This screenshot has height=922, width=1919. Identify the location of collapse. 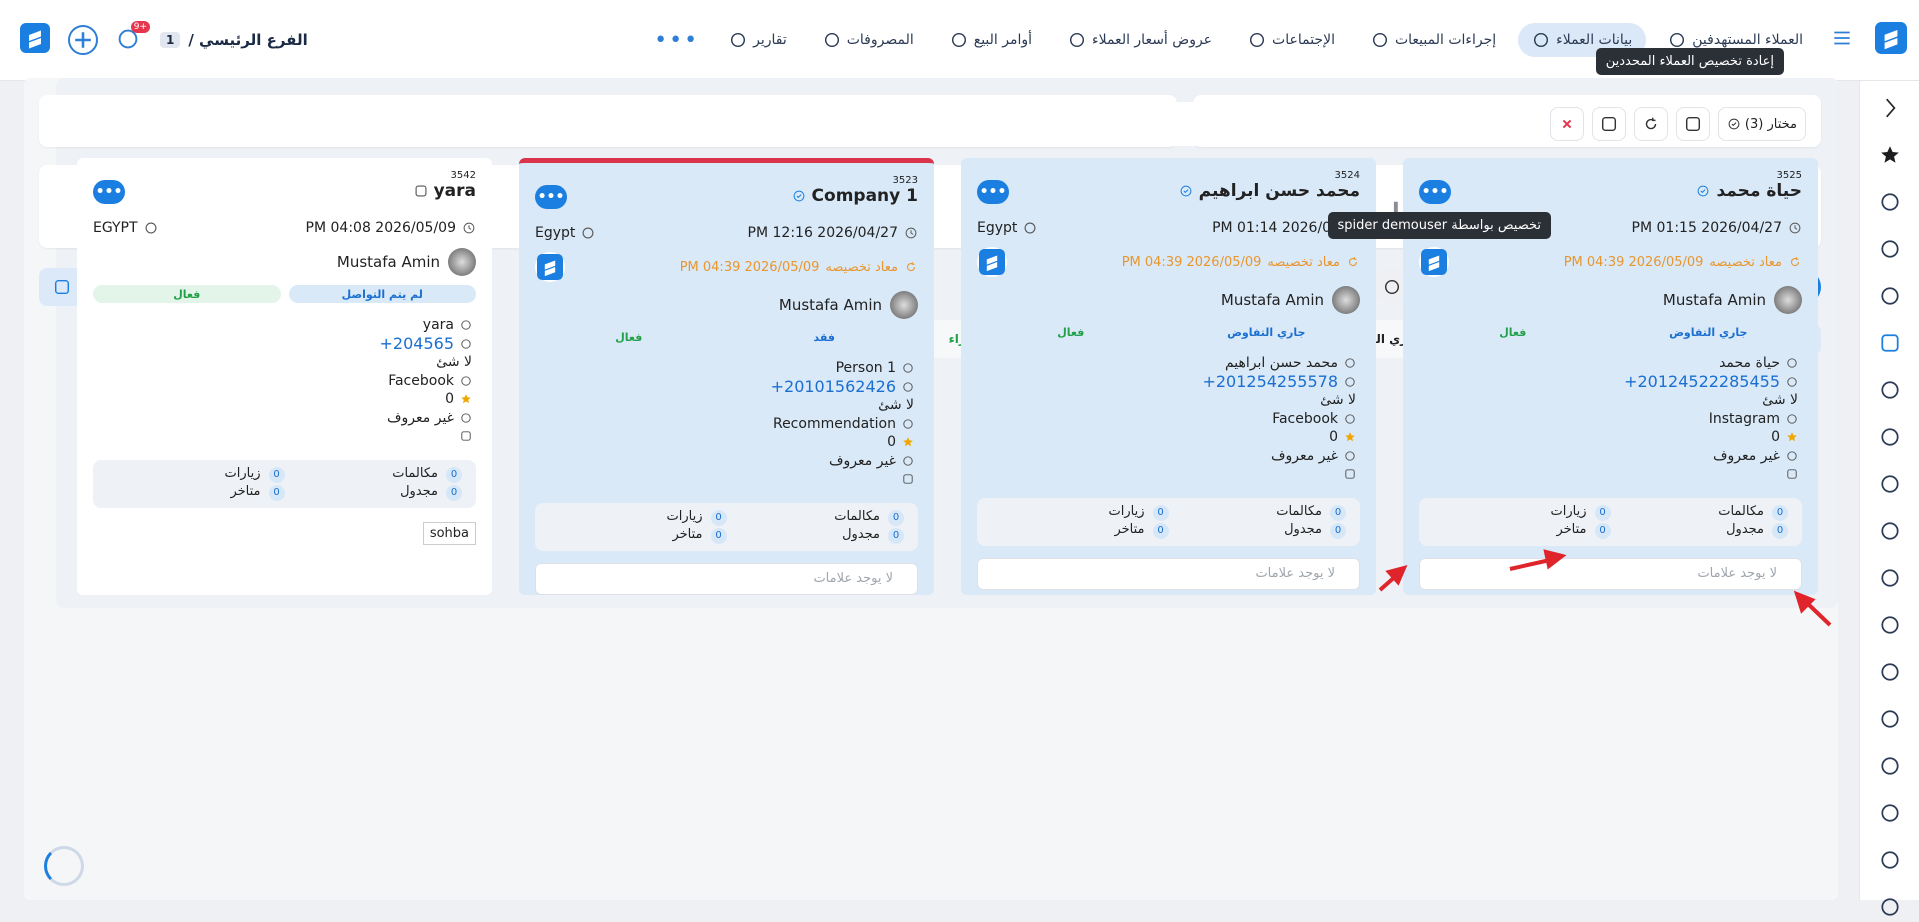
(1890, 110).